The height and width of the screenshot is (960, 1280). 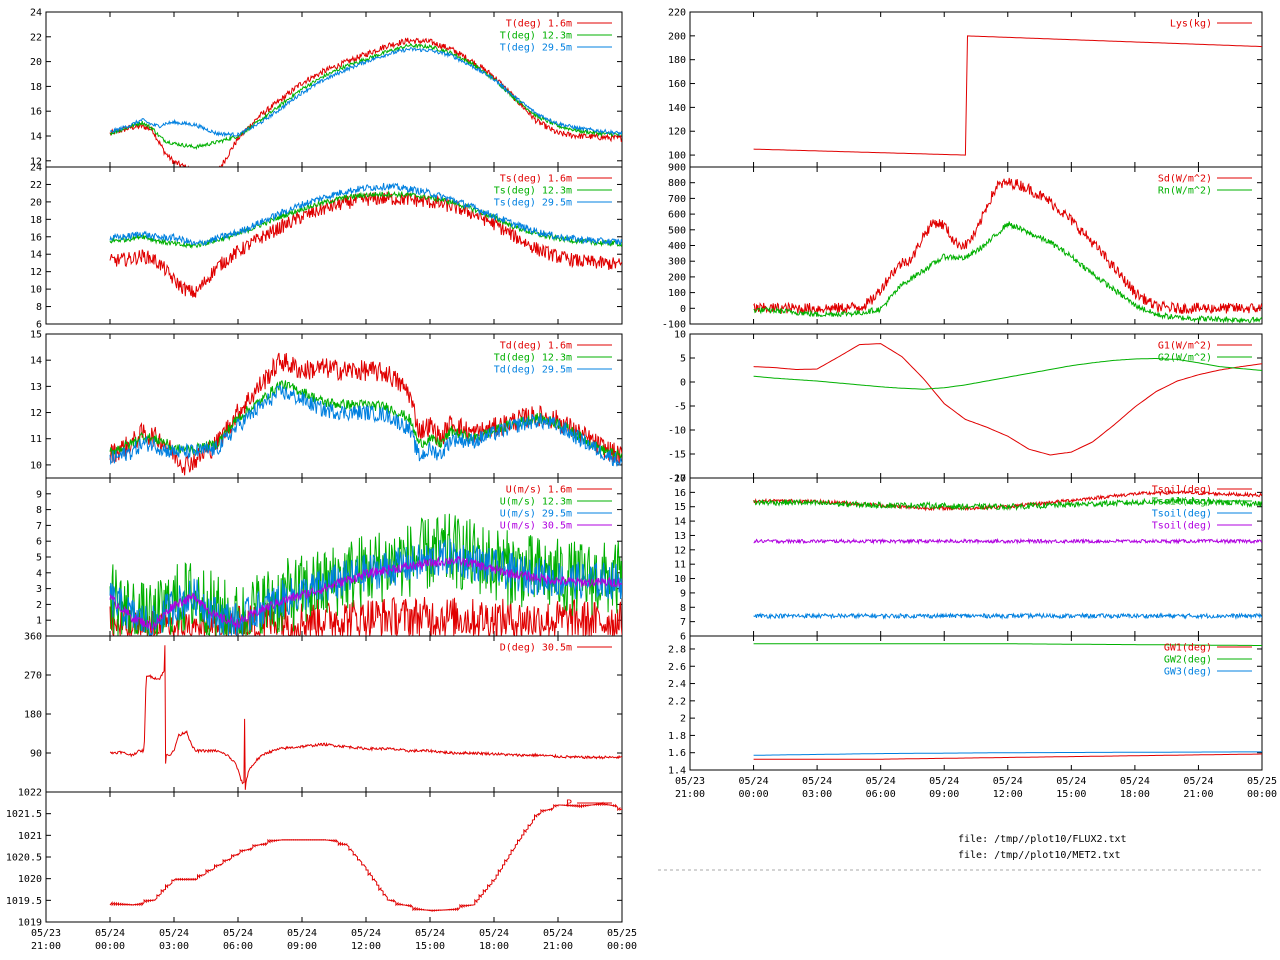 I want to click on x-tick-label-time: 00:00, so click(x=1262, y=794).